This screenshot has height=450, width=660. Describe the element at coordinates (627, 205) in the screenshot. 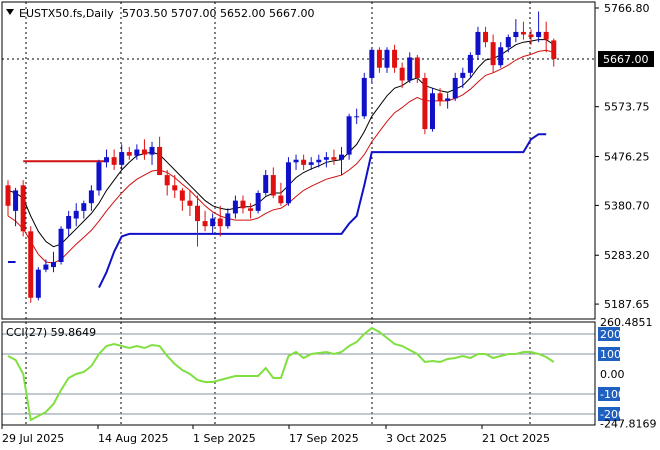

I see `price-tick-label: 5380.70` at that location.